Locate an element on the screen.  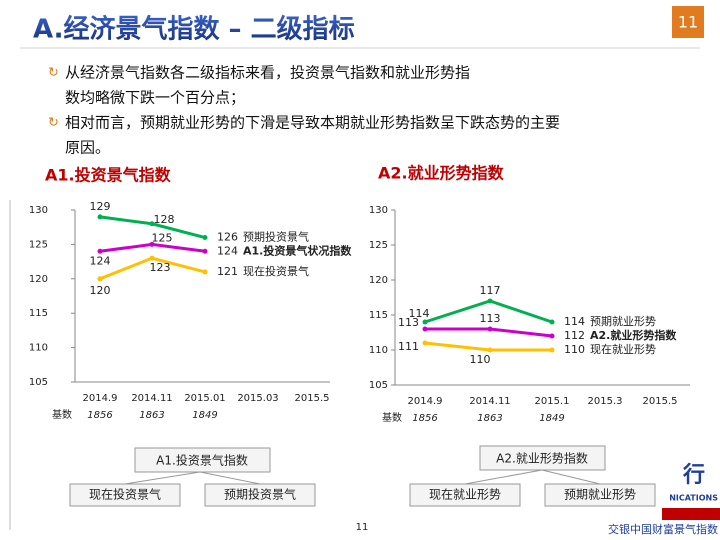
data-label: 112 is located at coordinates (574, 335).